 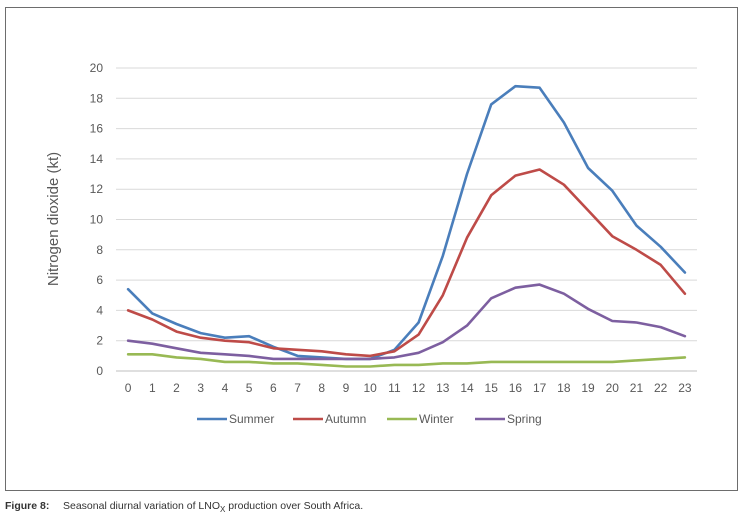 What do you see at coordinates (223, 510) in the screenshot?
I see `caption-subscript: X` at bounding box center [223, 510].